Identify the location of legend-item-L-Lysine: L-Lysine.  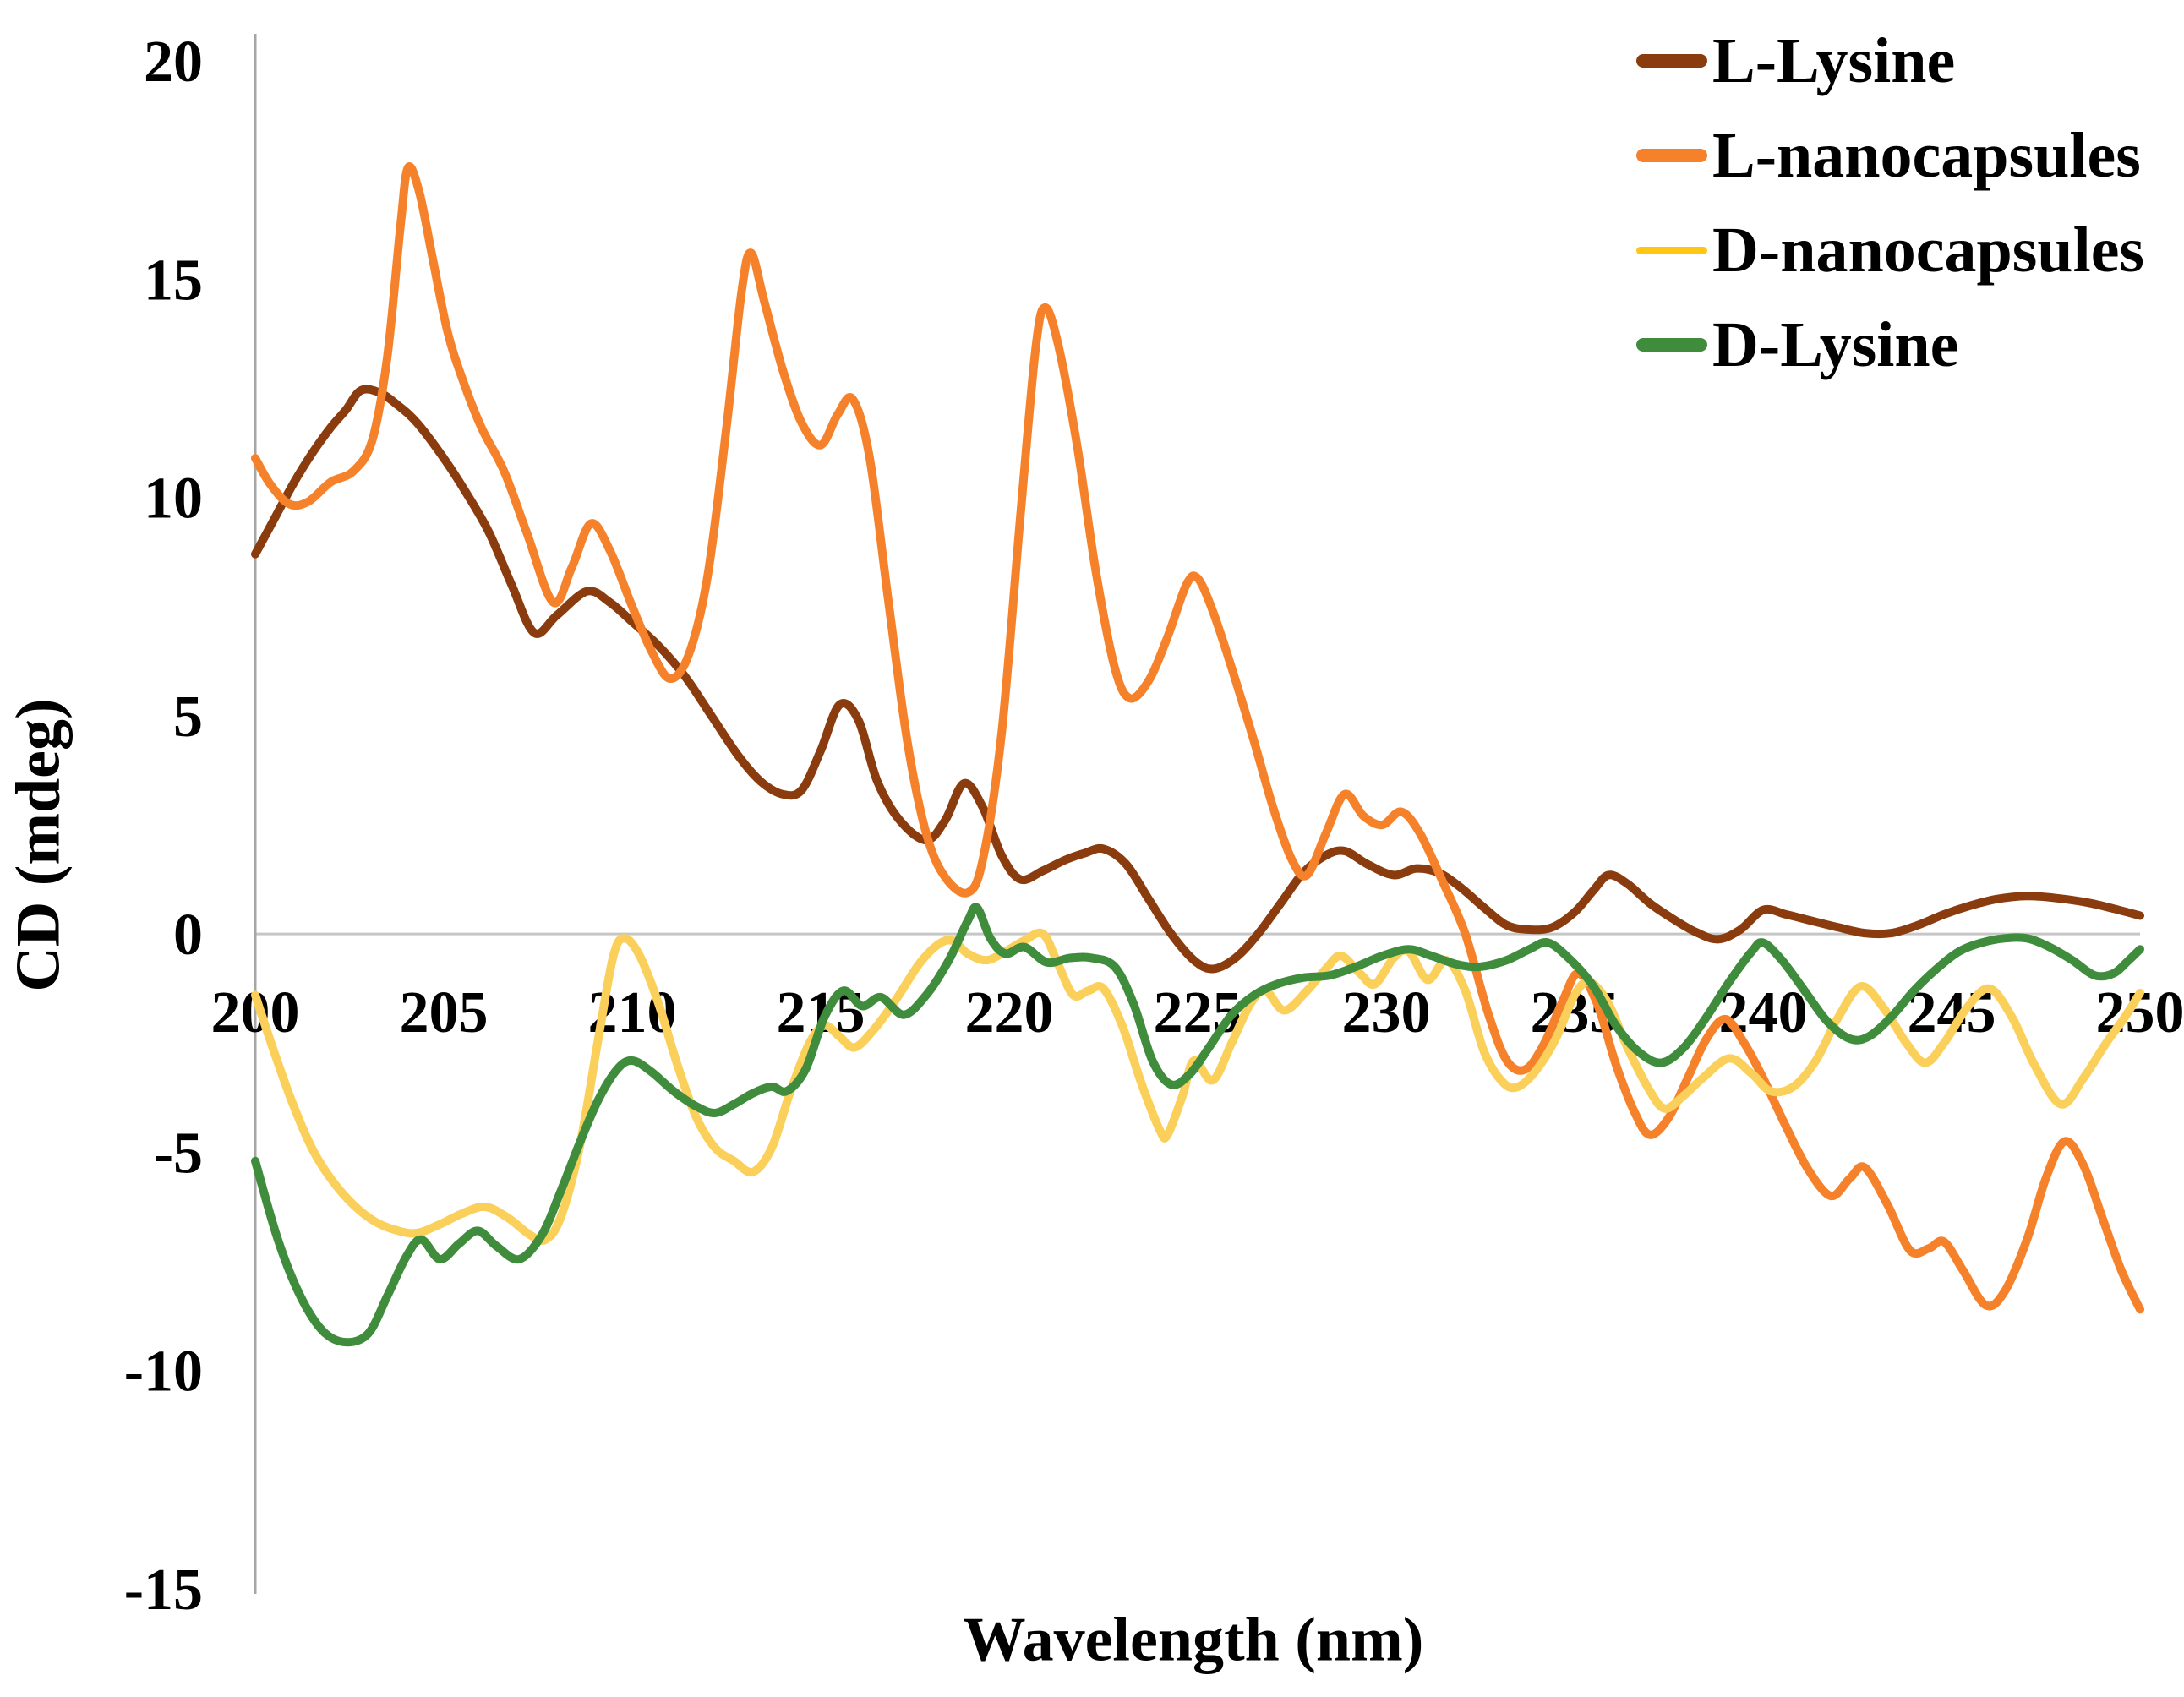
(1890, 61).